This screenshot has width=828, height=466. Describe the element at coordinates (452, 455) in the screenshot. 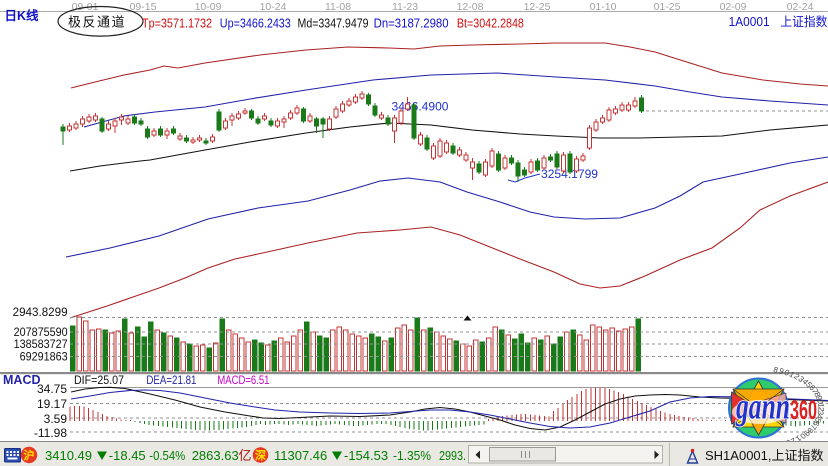

I see `svg-text: 2993.` at that location.